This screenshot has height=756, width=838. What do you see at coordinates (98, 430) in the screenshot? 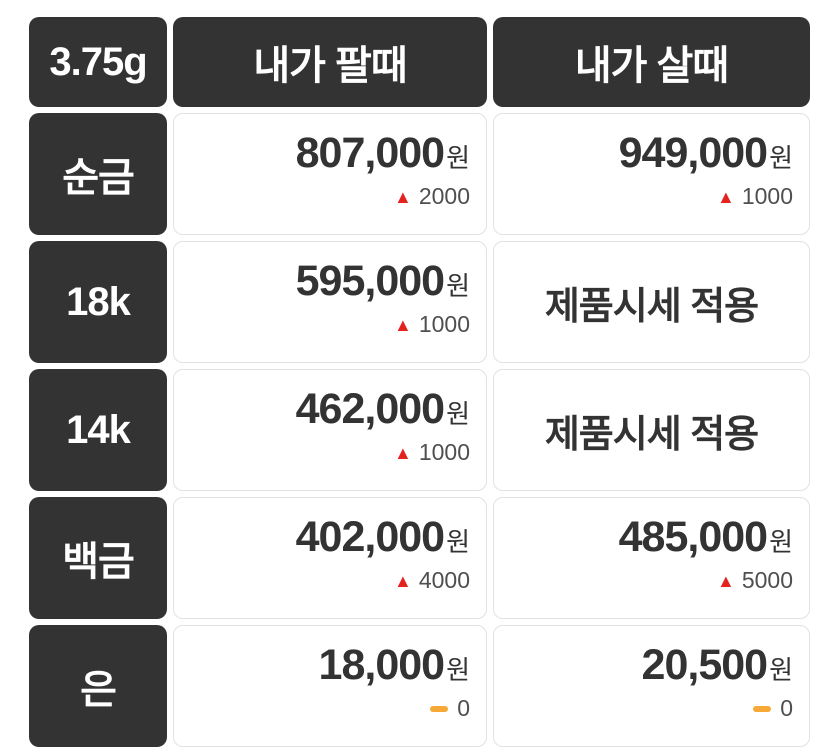
I see `row-label-14k: 14k` at bounding box center [98, 430].